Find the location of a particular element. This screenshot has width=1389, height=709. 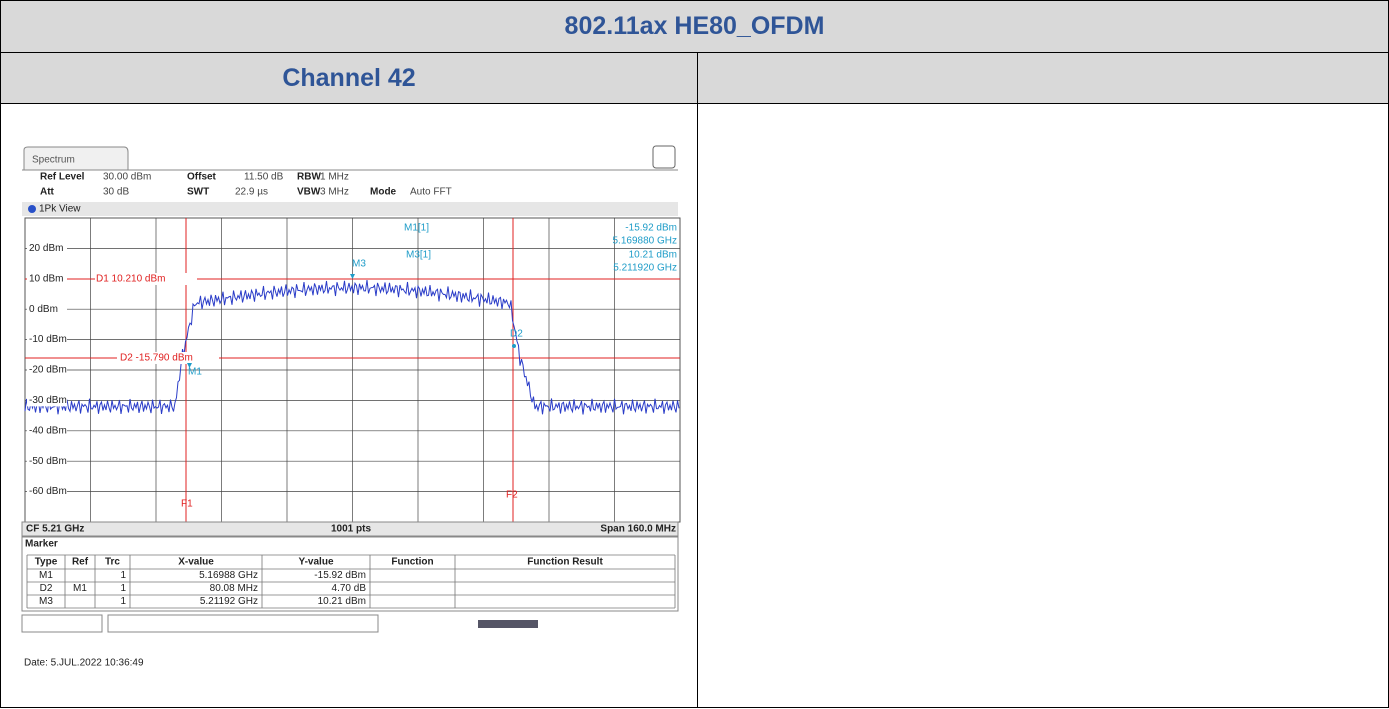

tab is located at coordinates (76, 158).